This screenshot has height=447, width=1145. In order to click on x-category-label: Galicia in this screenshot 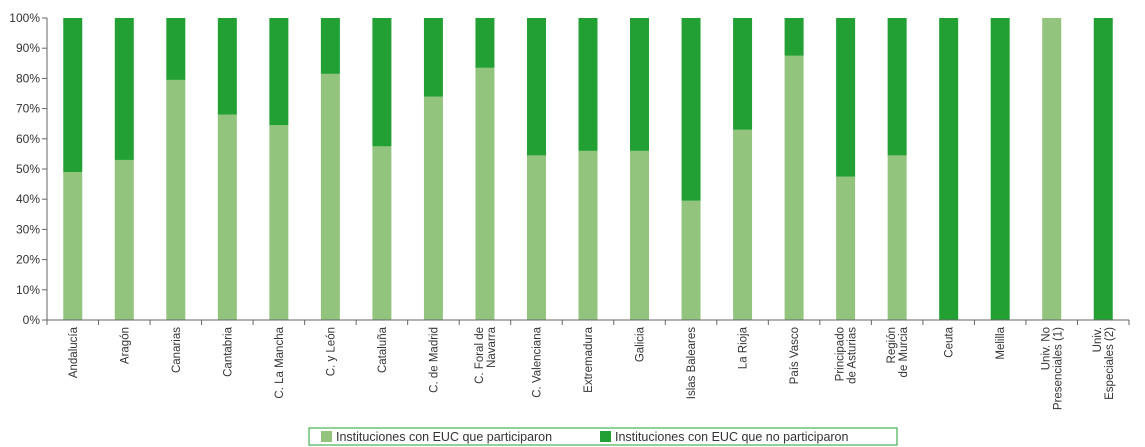, I will do `click(641, 344)`.